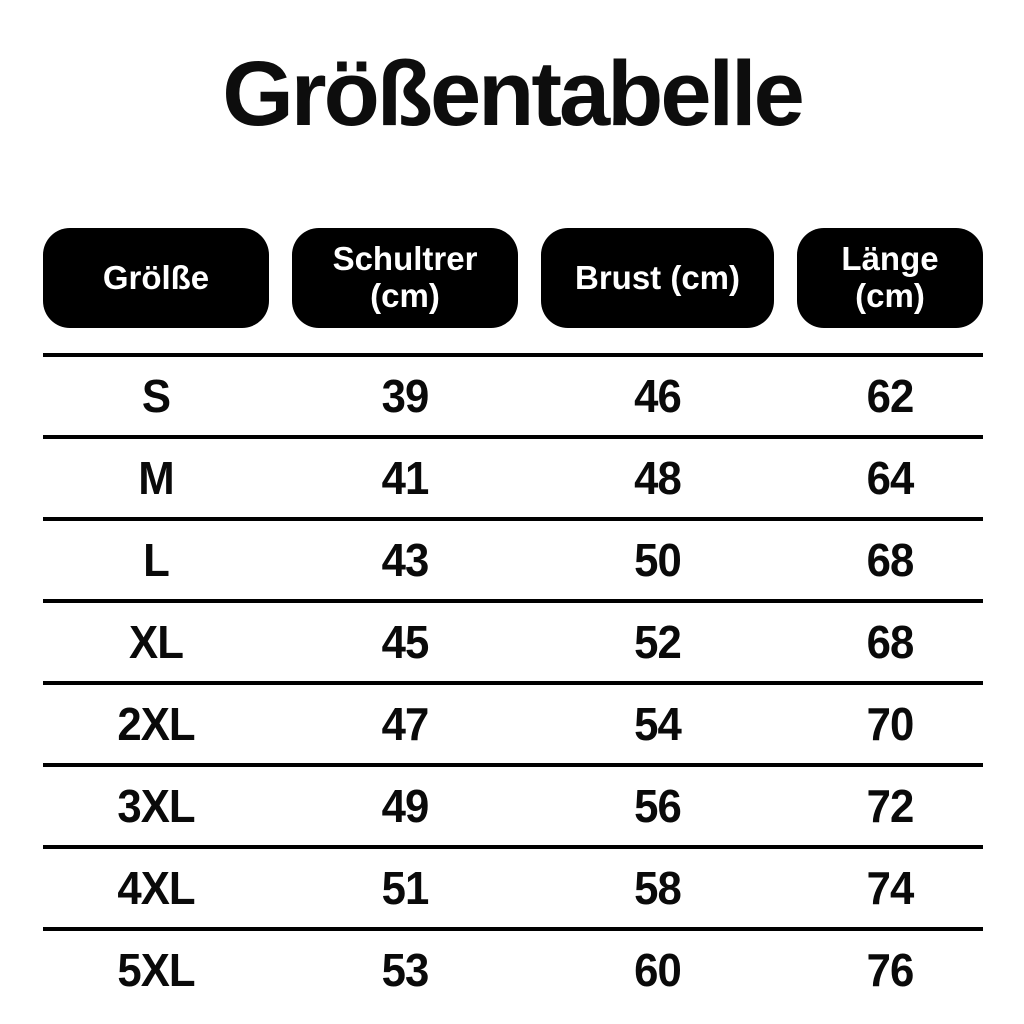 The width and height of the screenshot is (1024, 1024). What do you see at coordinates (405, 478) in the screenshot?
I see `shoulder-cell: 41` at bounding box center [405, 478].